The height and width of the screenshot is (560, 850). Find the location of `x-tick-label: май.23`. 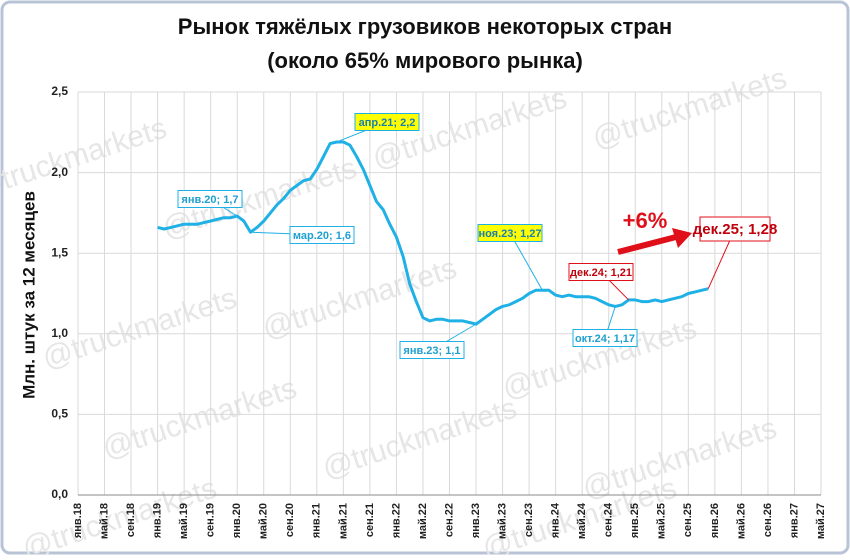

x-tick-label: май.23 is located at coordinates (502, 521).